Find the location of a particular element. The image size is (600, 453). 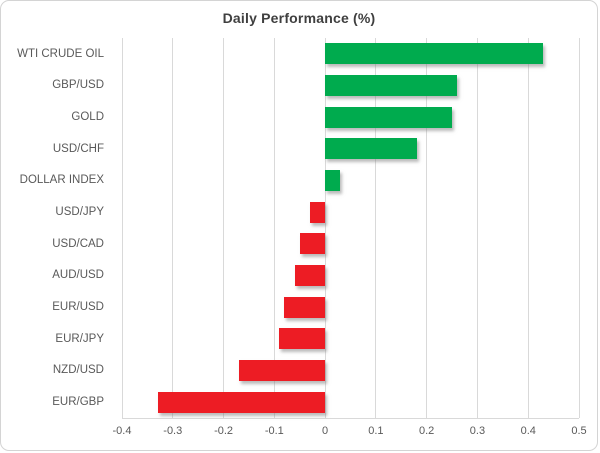

x-tick-label-0.1: 0.1 is located at coordinates (376, 431).